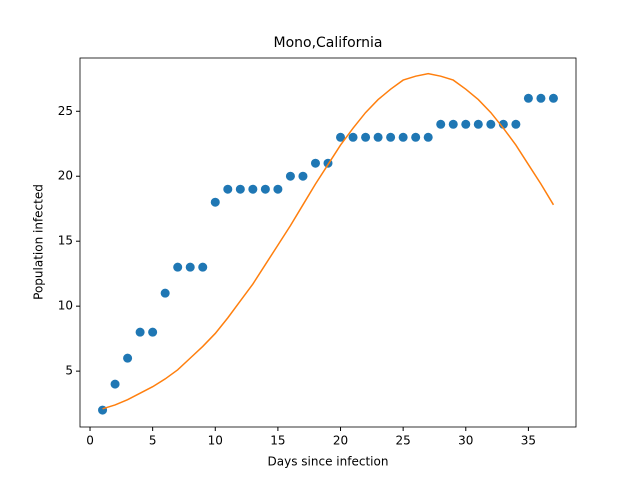 The image size is (640, 484). I want to click on x-tick-label: 15, so click(277, 441).